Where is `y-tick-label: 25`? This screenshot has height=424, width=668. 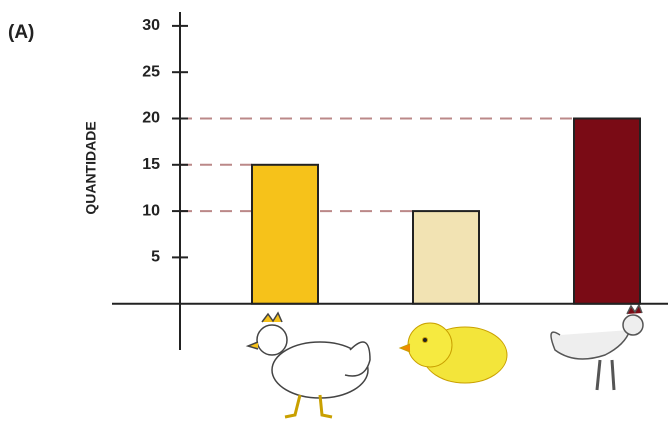
y-tick-label: 25 is located at coordinates (151, 71).